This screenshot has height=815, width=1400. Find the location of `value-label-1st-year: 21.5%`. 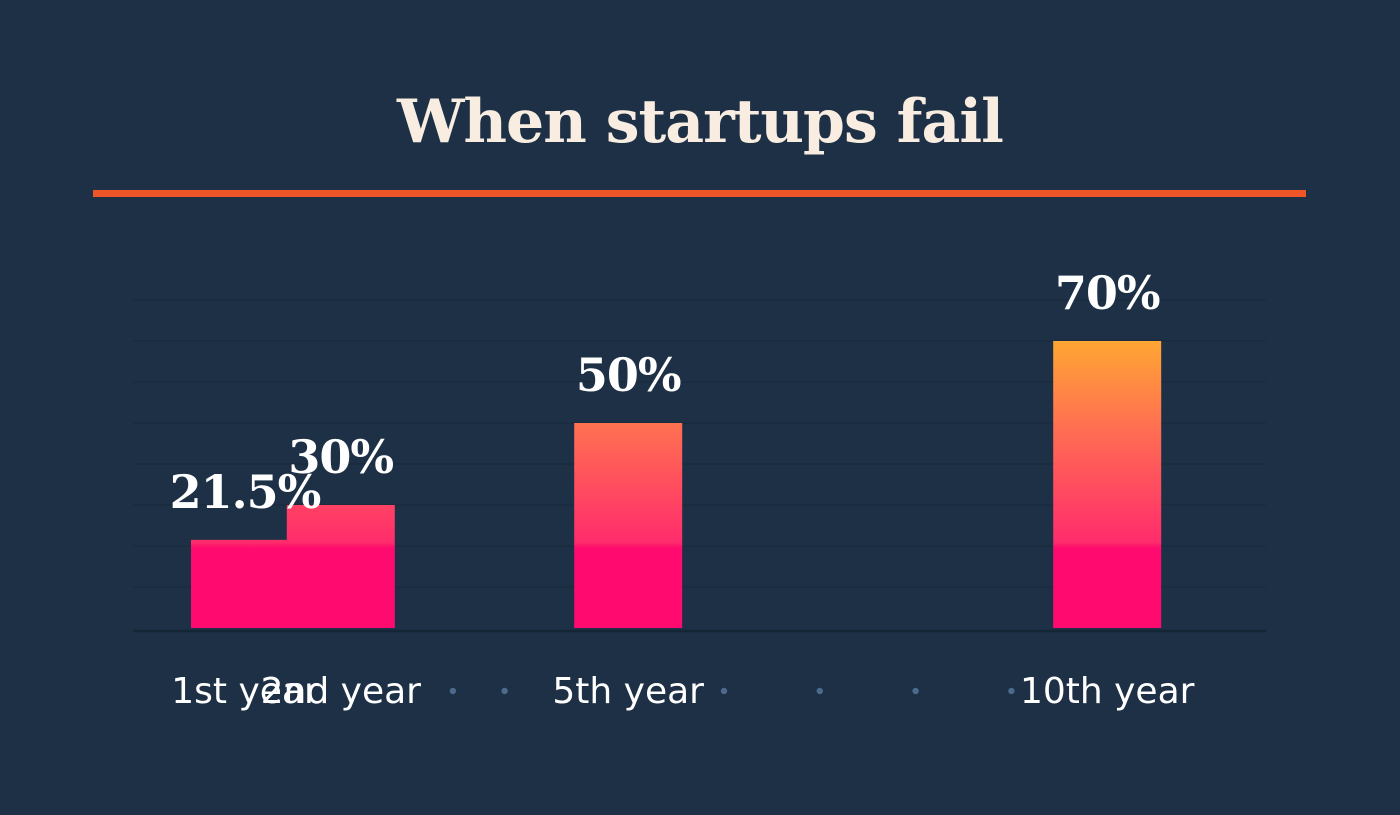

value-label-1st-year: 21.5% is located at coordinates (245, 492).